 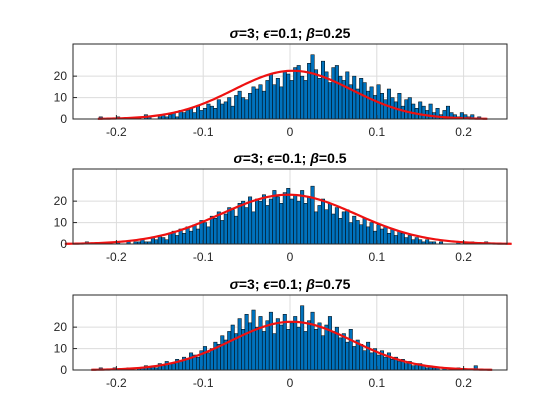 I want to click on subplot-1-fit, so click(x=292, y=94).